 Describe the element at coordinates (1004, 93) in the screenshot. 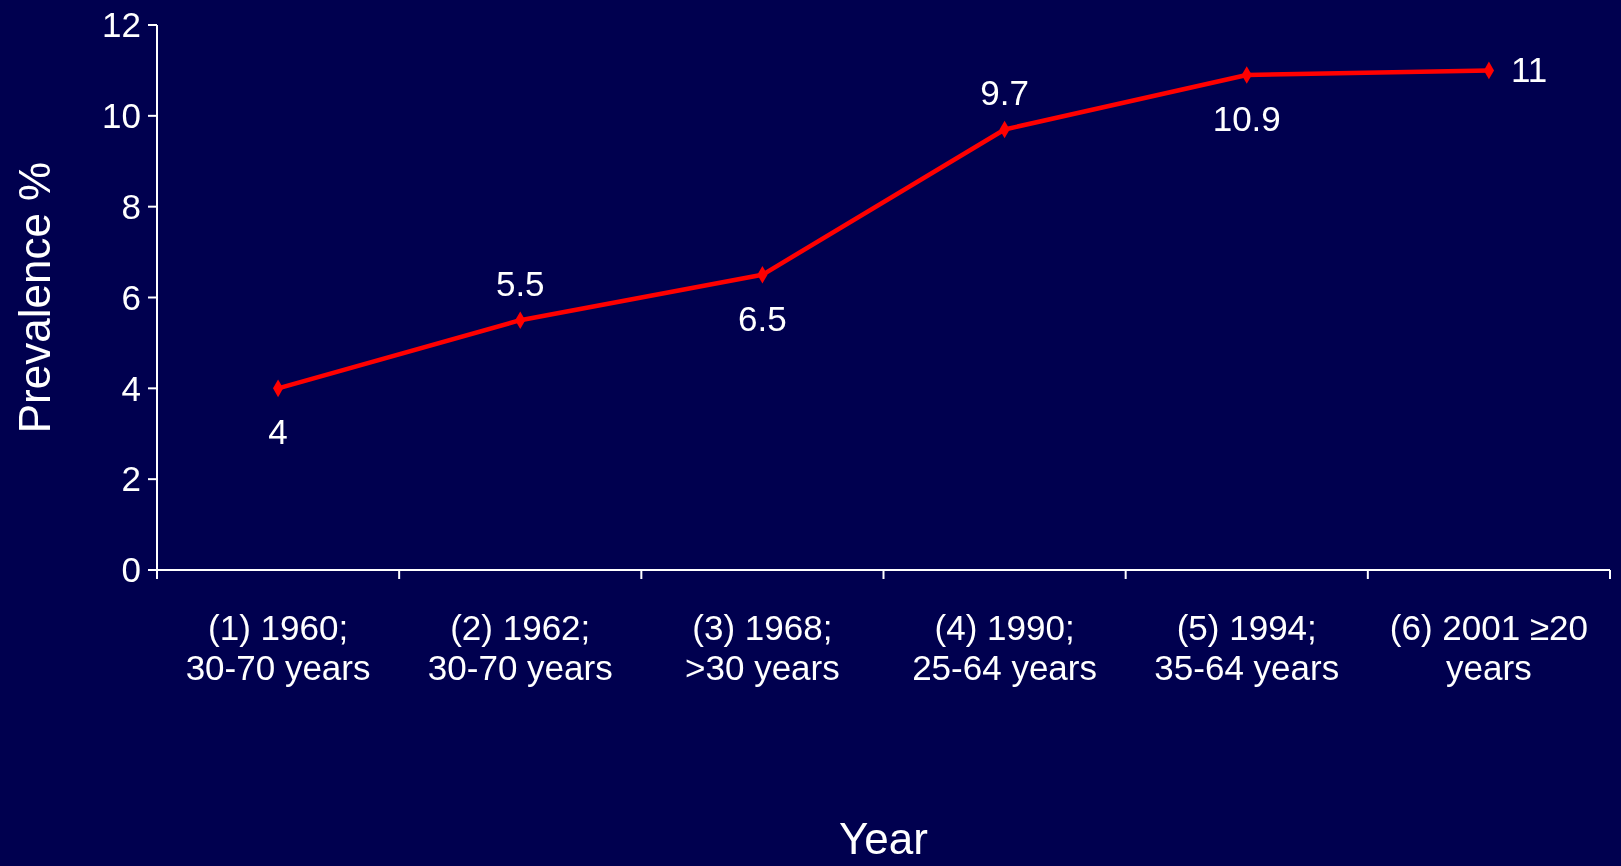

I see `data-label: 9.7` at that location.